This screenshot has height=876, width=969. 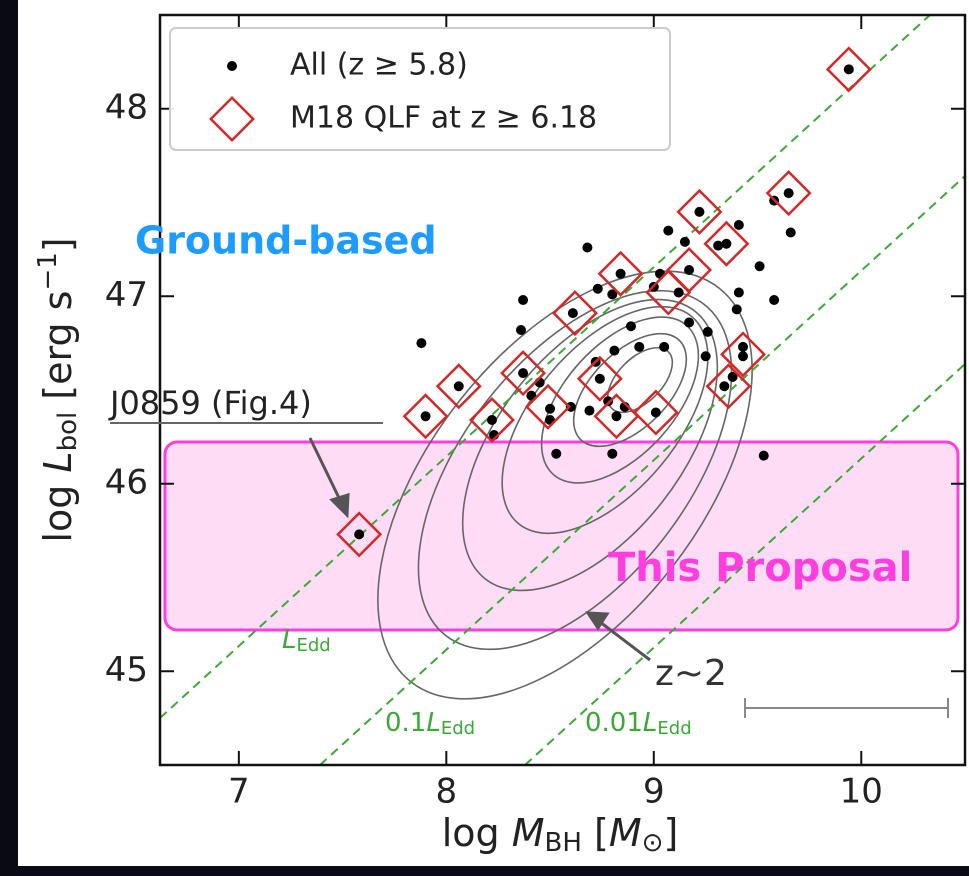 What do you see at coordinates (479, 549) in the screenshot?
I see `arrows` at bounding box center [479, 549].